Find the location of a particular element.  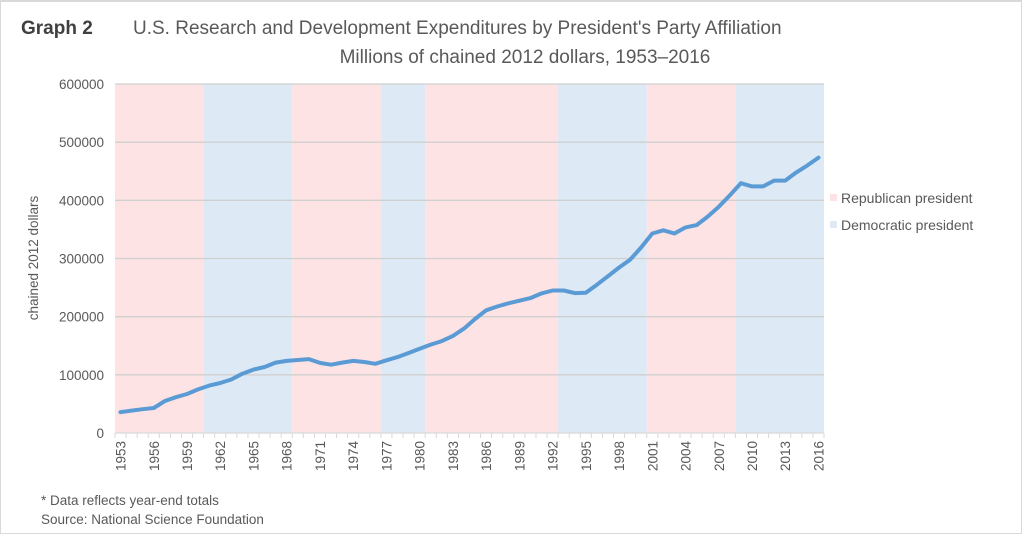

y-tick-label: 600000 is located at coordinates (81, 84).